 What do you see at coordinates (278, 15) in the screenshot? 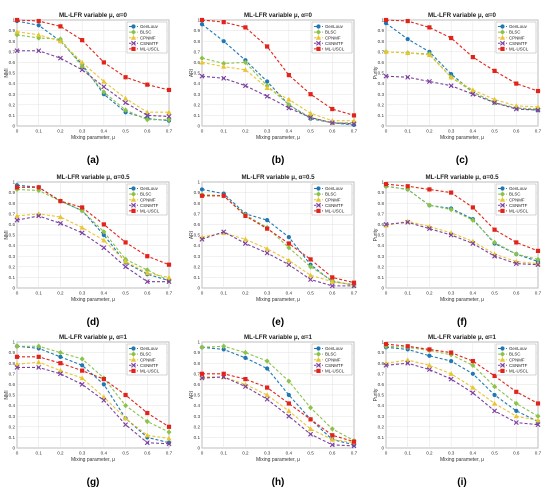
I see `chart-title: ML-LFR variable μ, α=0` at bounding box center [278, 15].